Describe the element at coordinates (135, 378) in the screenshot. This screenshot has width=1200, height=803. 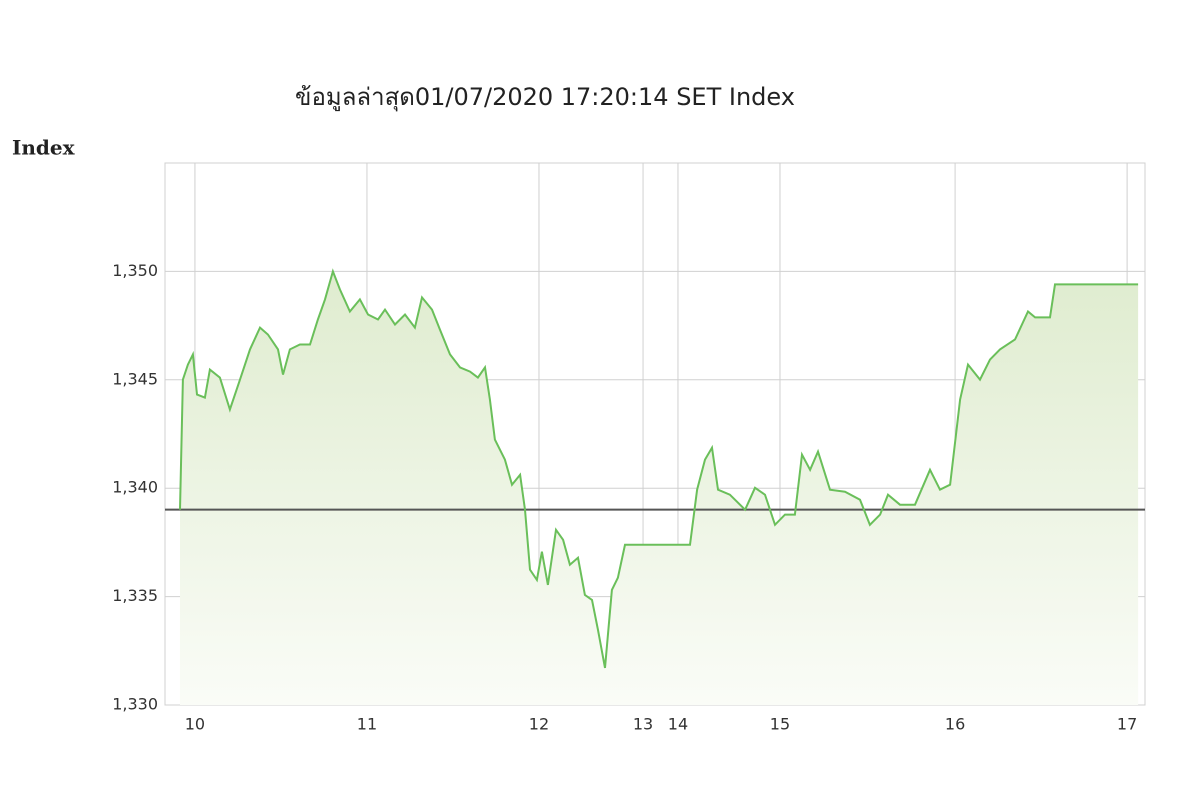
I see `y-tick-label: 1,345` at that location.